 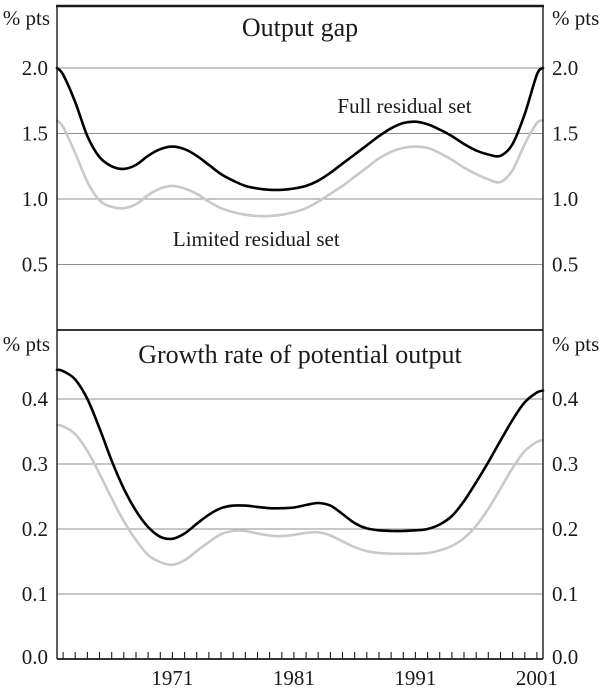 I want to click on y-tick-label-right: 0.1, so click(x=565, y=594).